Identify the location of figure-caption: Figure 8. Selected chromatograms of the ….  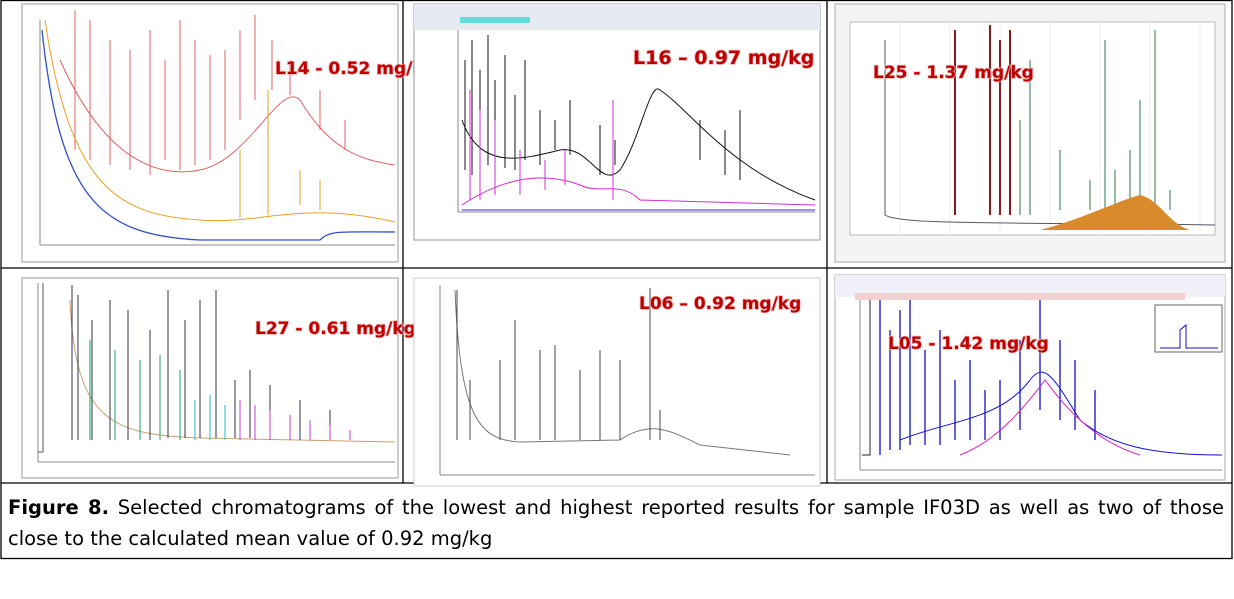
(616, 523).